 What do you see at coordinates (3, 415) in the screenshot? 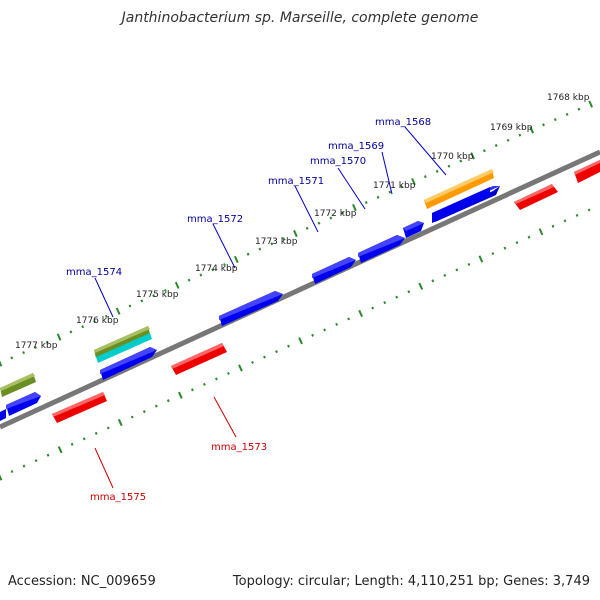
I see `gene-arrow-edge-left` at bounding box center [3, 415].